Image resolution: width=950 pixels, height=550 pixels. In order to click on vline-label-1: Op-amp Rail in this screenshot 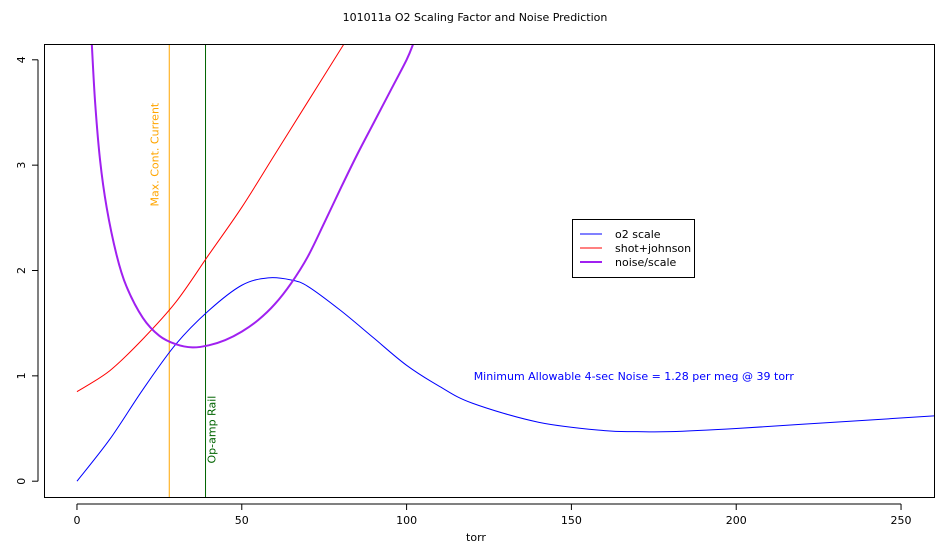, I will do `click(212, 430)`.